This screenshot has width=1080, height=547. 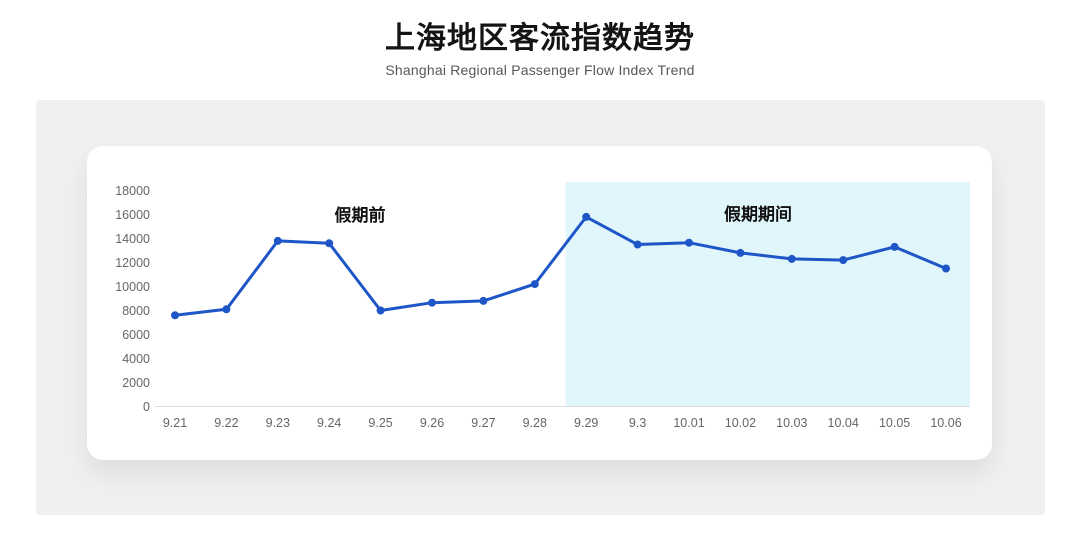 I want to click on x-axis-tick-label: 9.29, so click(x=586, y=423).